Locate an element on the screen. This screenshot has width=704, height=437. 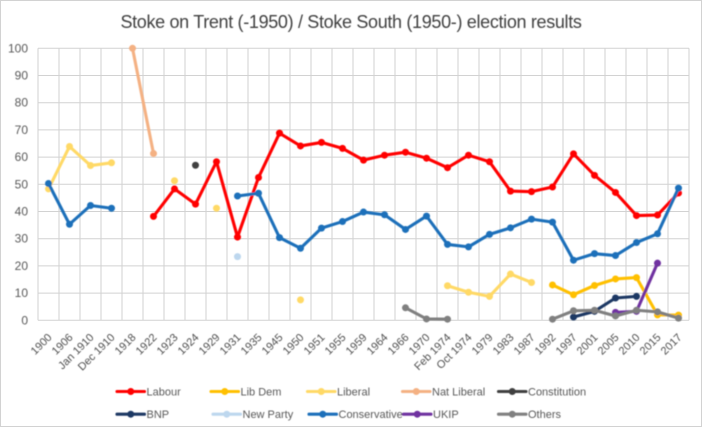
svg-text: 50 is located at coordinates (22, 184).